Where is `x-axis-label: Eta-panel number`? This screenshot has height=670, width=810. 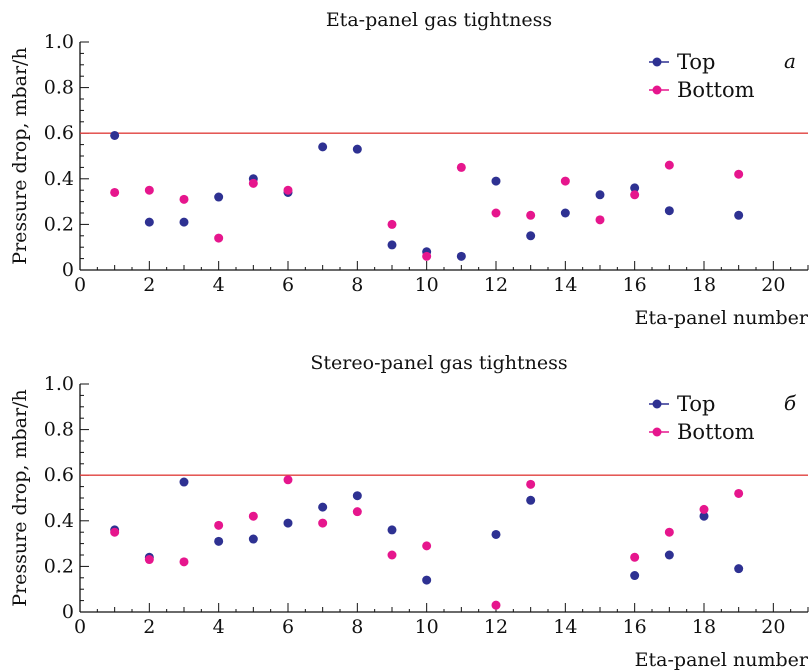 x-axis-label: Eta-panel number is located at coordinates (722, 659).